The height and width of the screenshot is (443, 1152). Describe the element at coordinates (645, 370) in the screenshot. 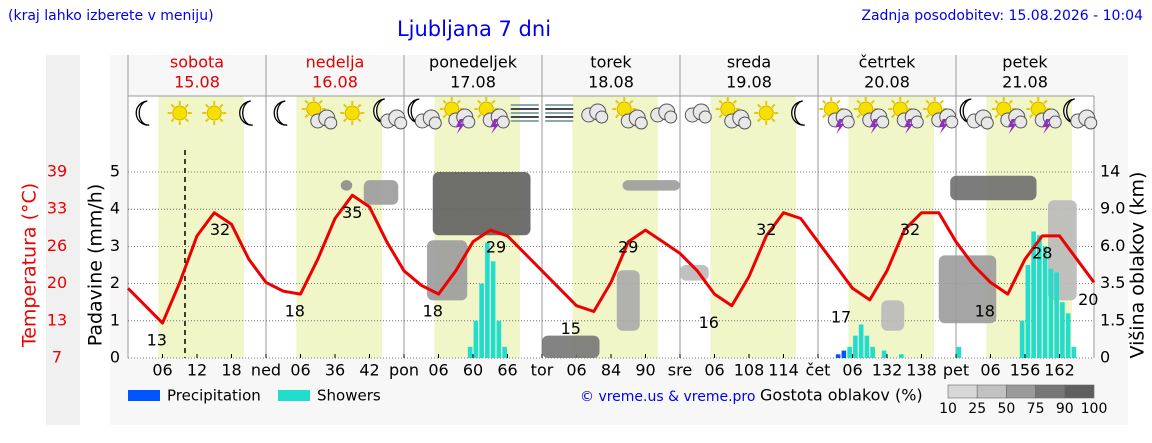

I see `x-tick-label: 90` at that location.